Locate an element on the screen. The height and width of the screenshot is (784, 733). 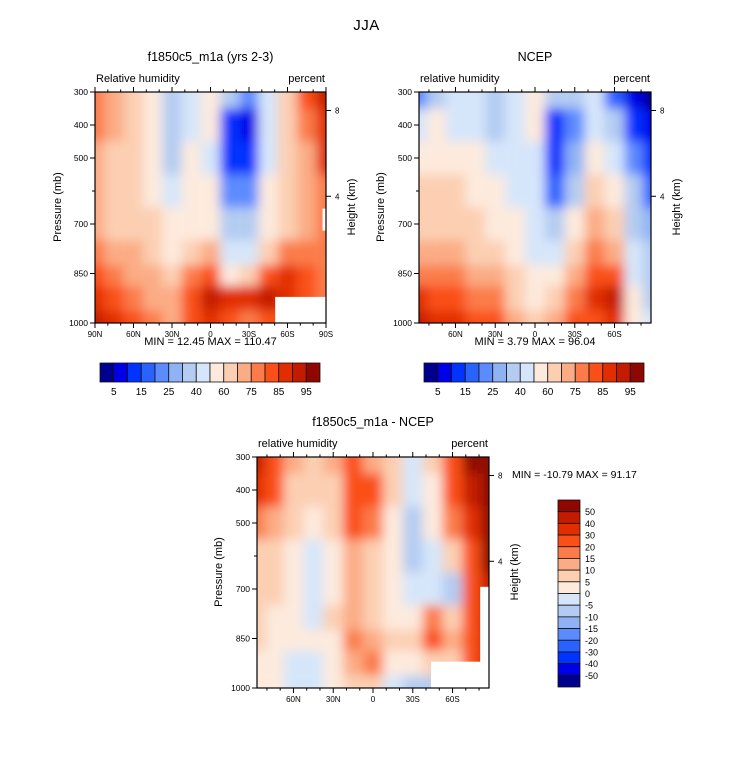
x-tick-label: 30S is located at coordinates (575, 334).